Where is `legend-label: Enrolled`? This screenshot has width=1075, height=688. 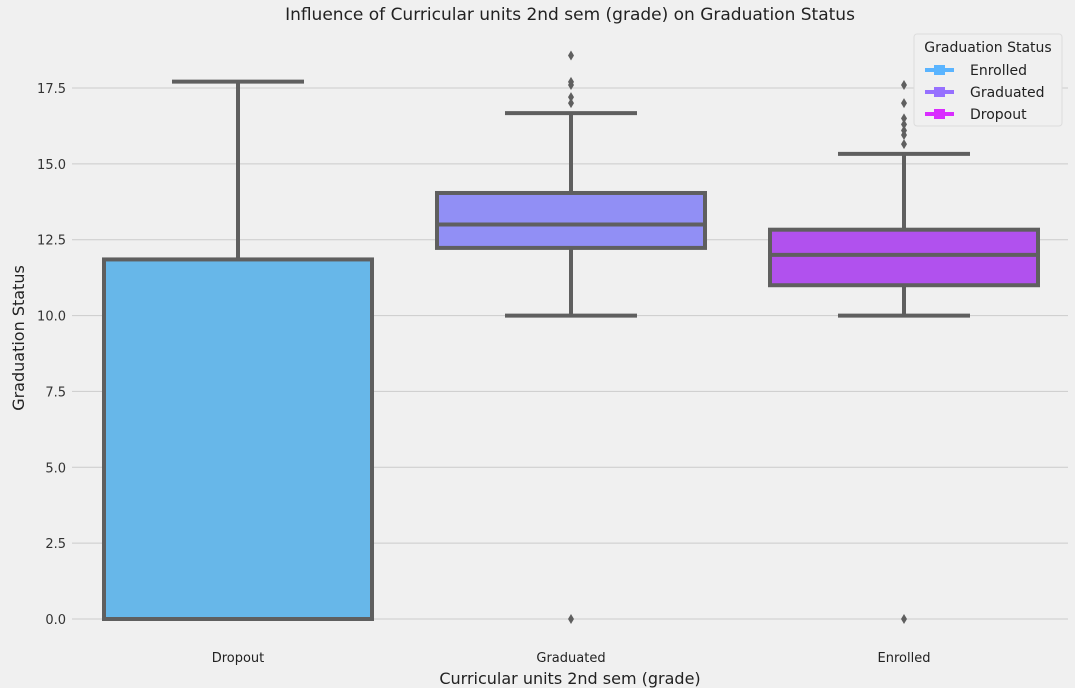 legend-label: Enrolled is located at coordinates (998, 71).